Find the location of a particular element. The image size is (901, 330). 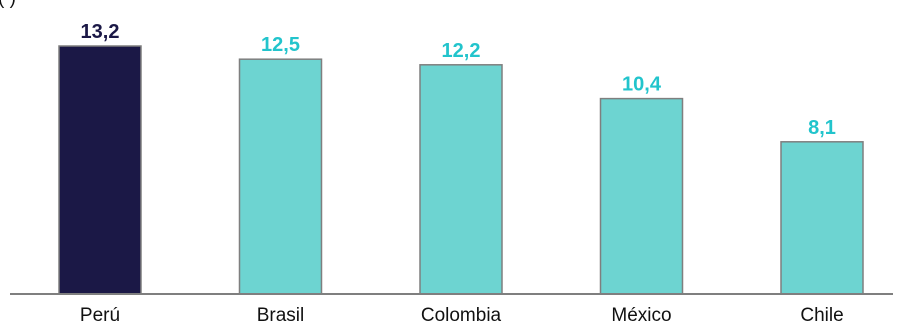

category-label-méxico: México is located at coordinates (641, 315).